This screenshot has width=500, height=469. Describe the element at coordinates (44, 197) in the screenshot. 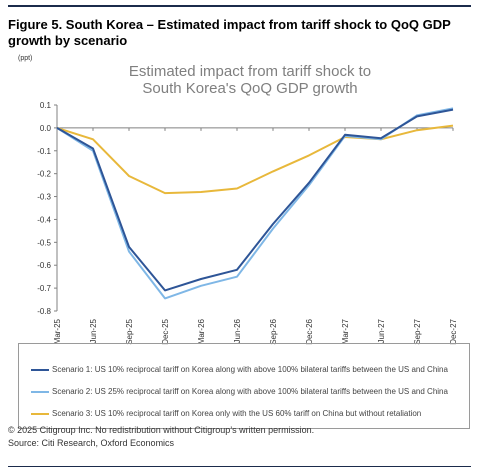

I see `y-tick-label: -0.3` at that location.